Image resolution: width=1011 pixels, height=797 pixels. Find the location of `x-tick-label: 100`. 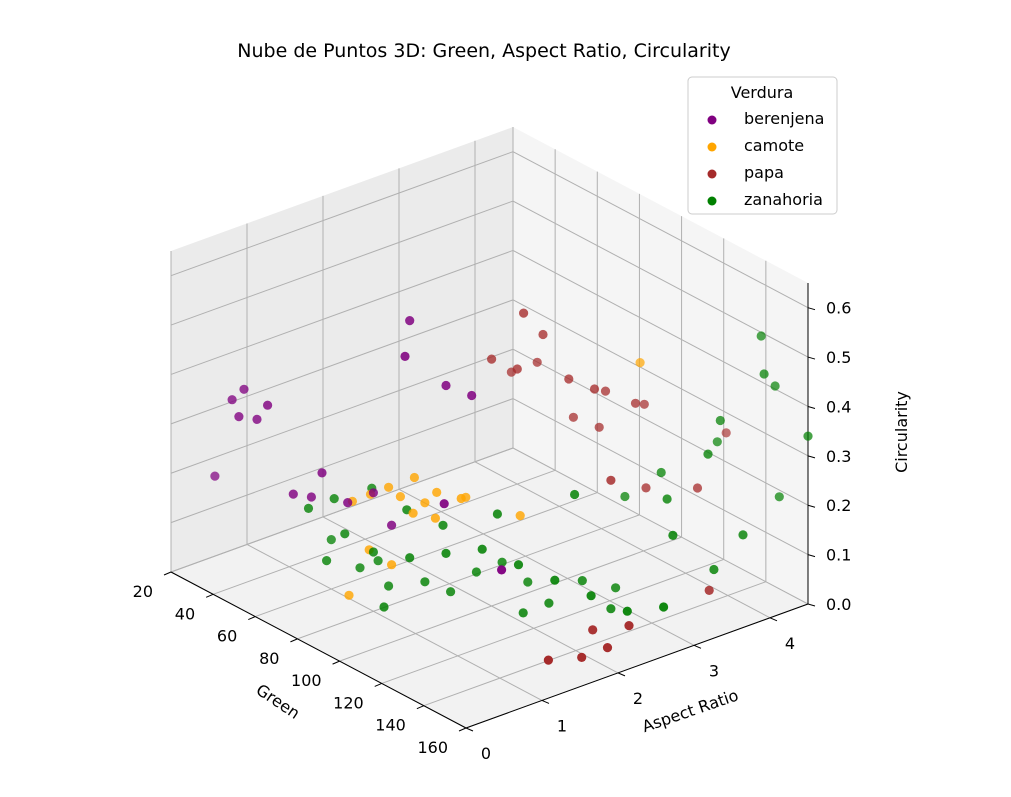

x-tick-label: 100 is located at coordinates (306, 680).